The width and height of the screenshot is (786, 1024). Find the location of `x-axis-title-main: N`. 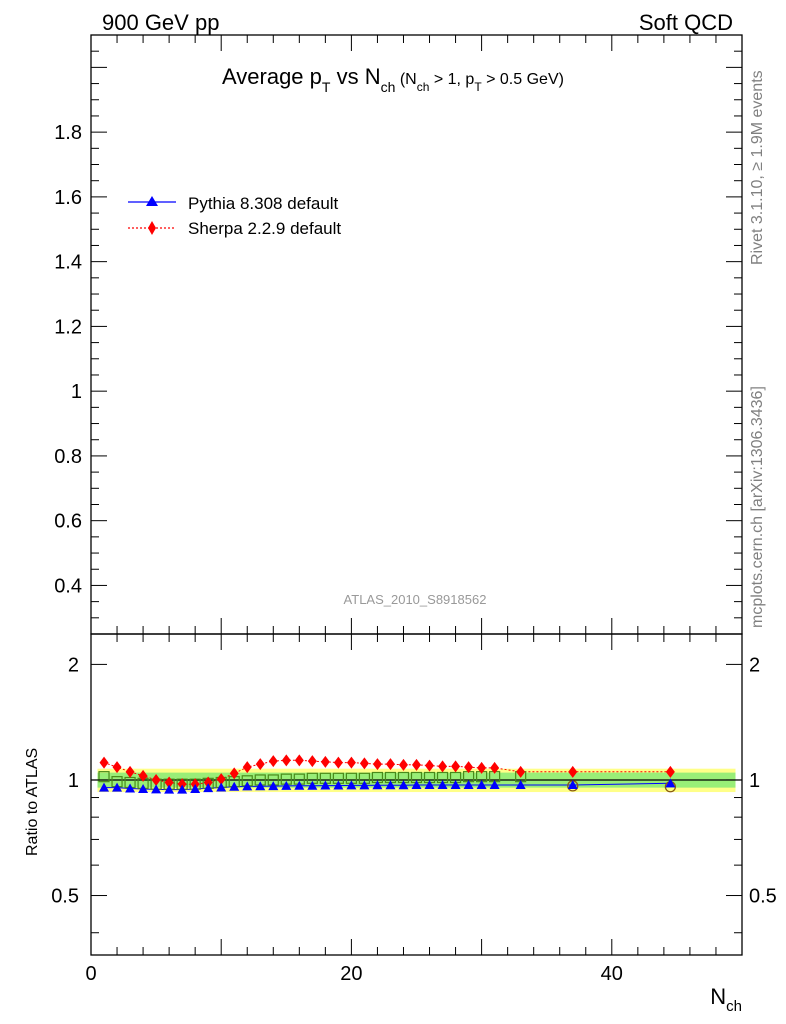

x-axis-title-main: N is located at coordinates (718, 996).